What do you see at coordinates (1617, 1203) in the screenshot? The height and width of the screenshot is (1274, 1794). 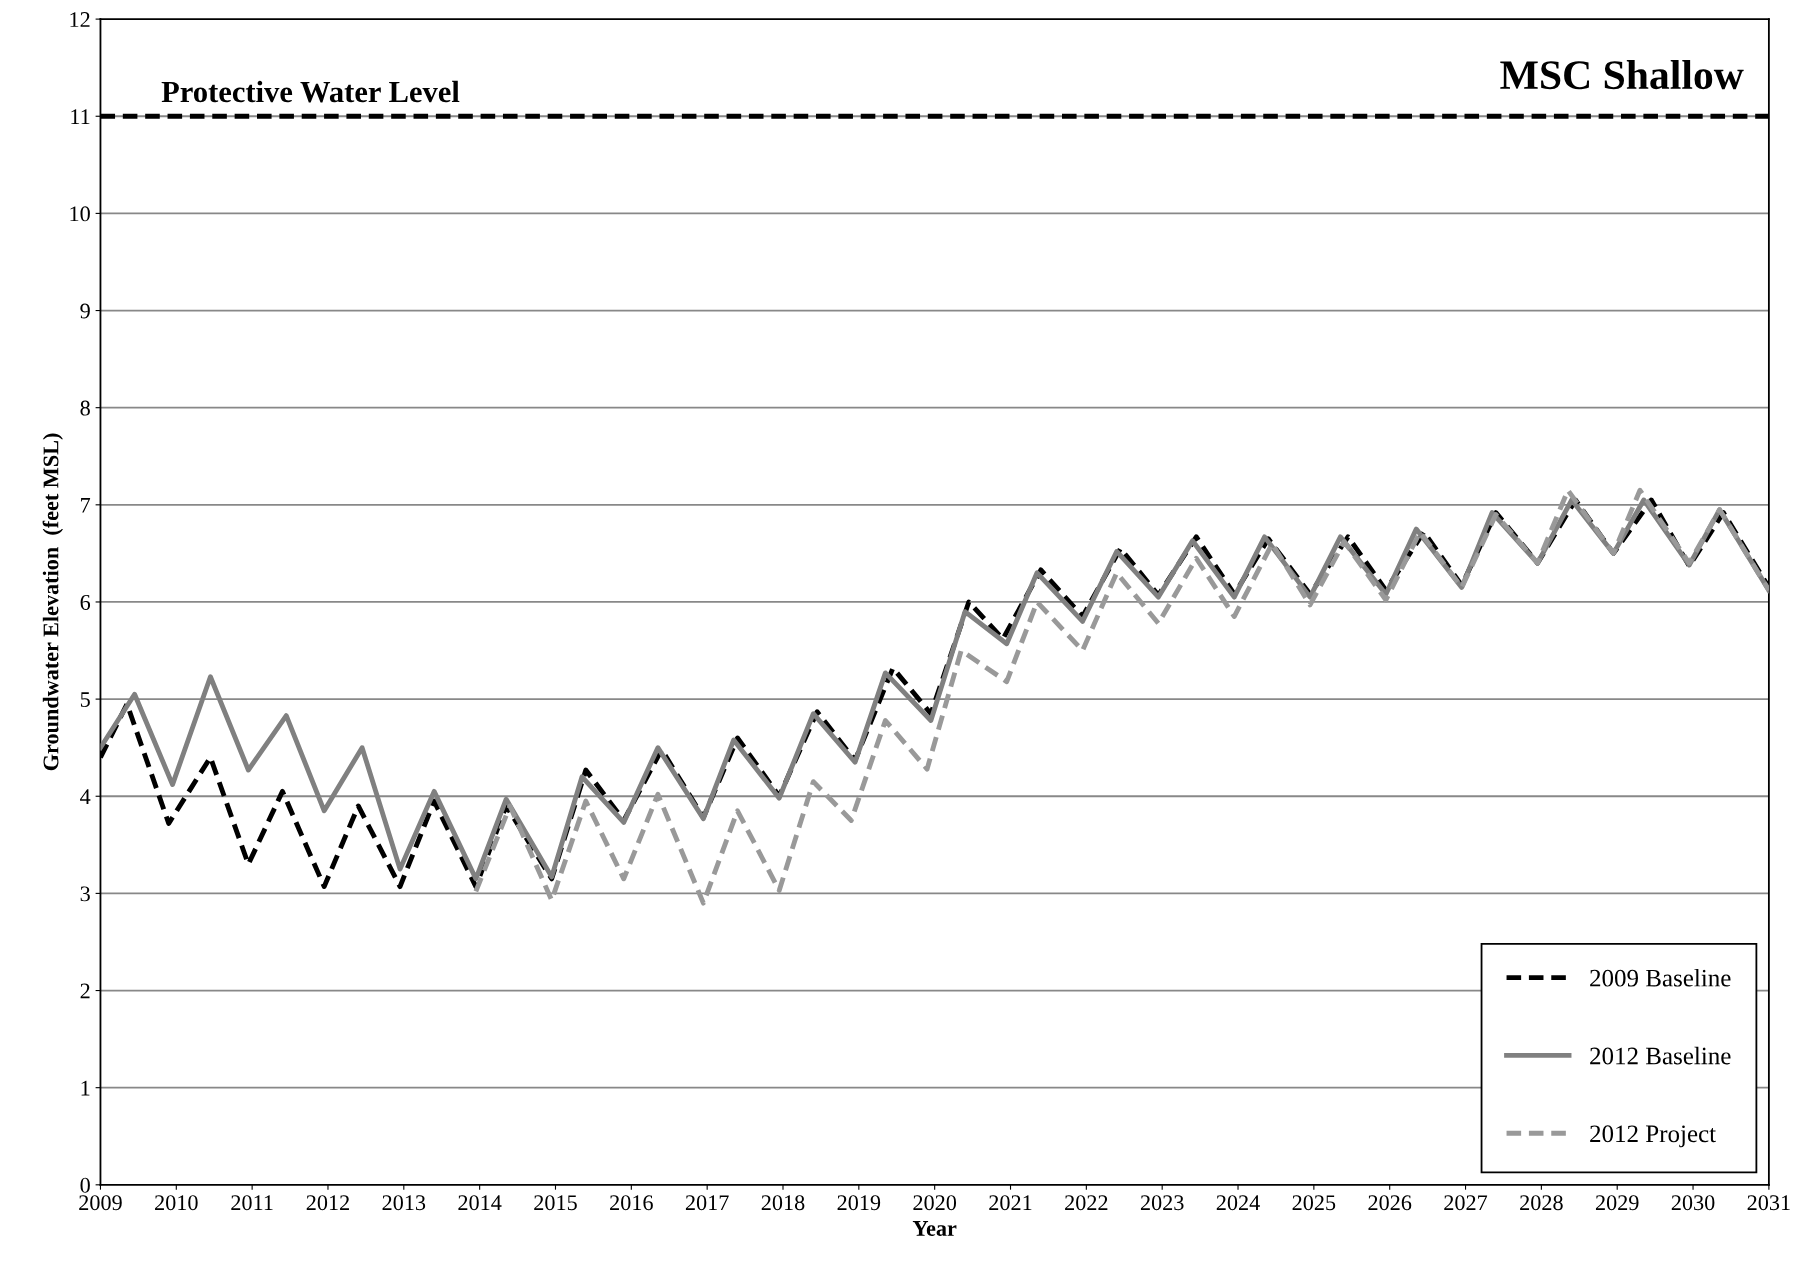 I see `x-tick-label: 2029` at bounding box center [1617, 1203].